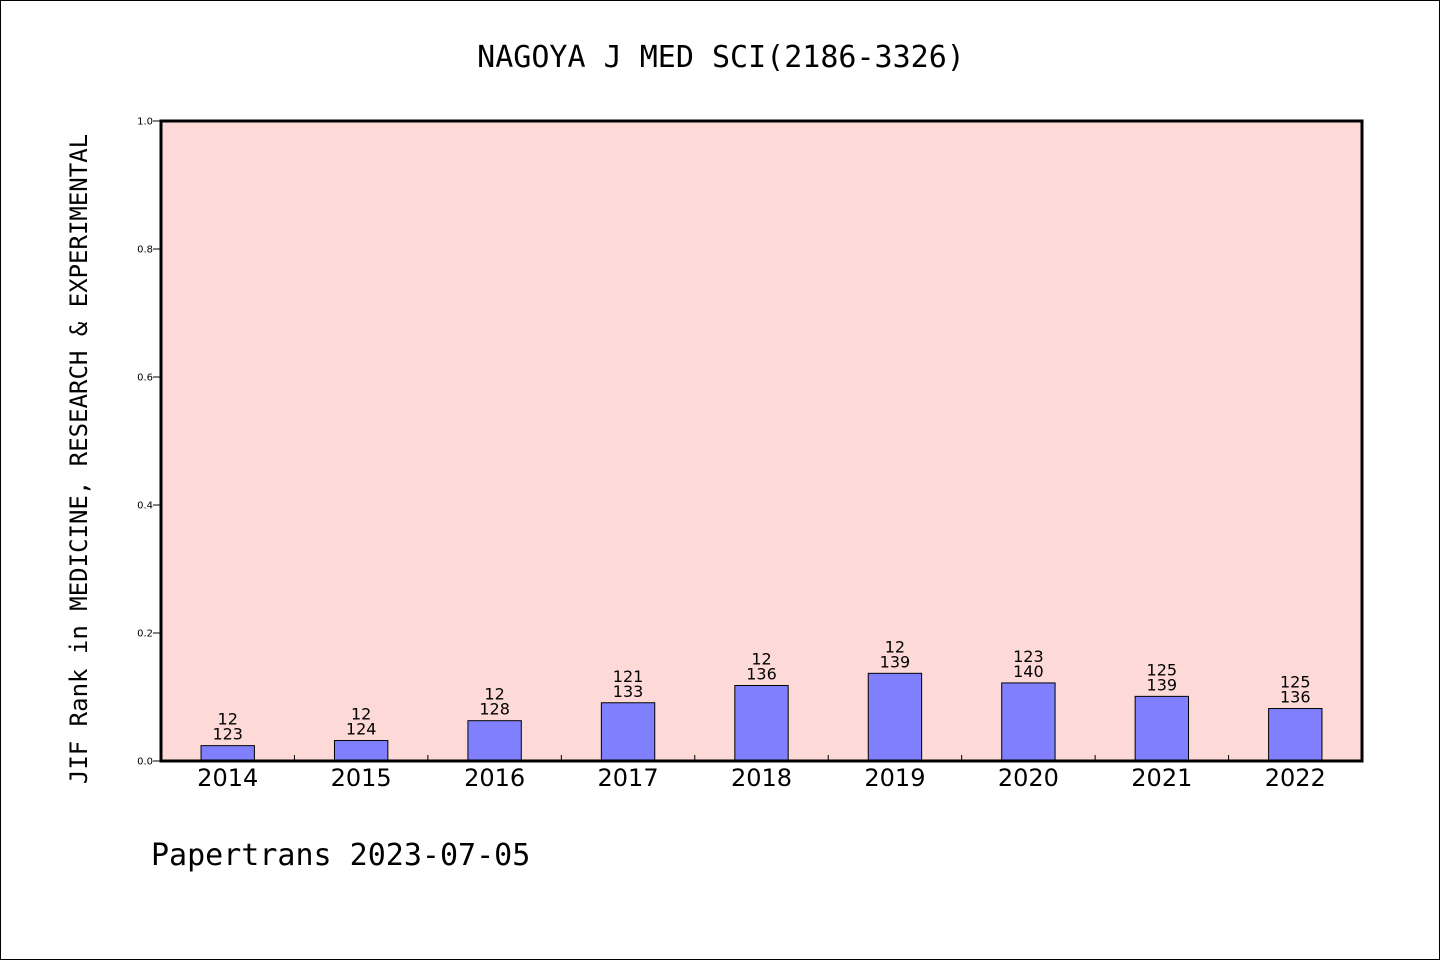 Image resolution: width=1440 pixels, height=961 pixels. What do you see at coordinates (895, 717) in the screenshot?
I see `bar-2019` at bounding box center [895, 717].